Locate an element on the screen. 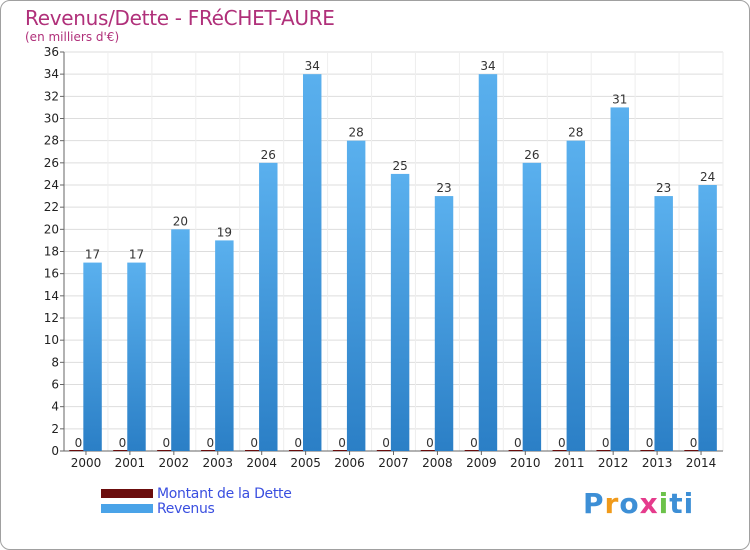  y-tick-label: 36 is located at coordinates (51, 52).